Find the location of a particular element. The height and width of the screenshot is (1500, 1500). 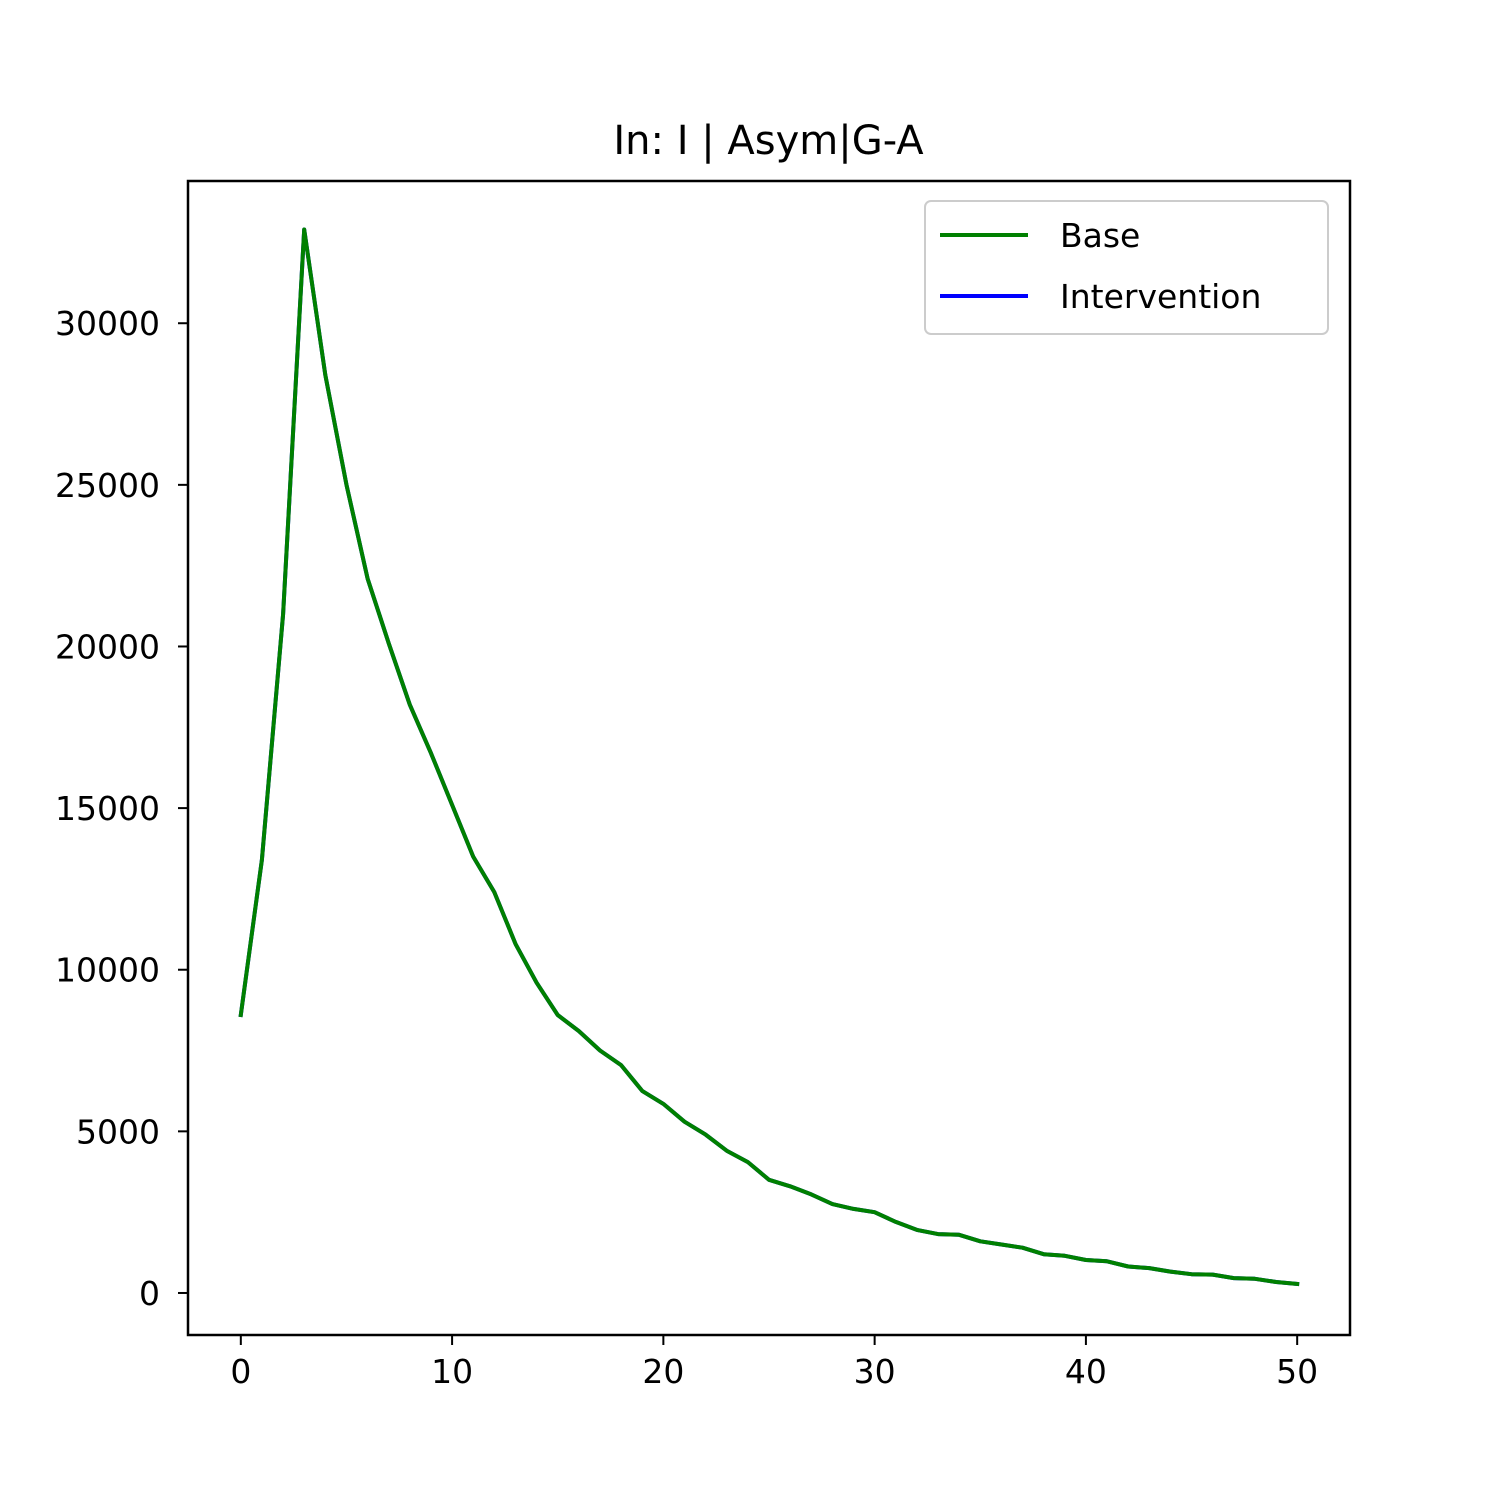

y-tick-label: 30000 is located at coordinates (107, 323).